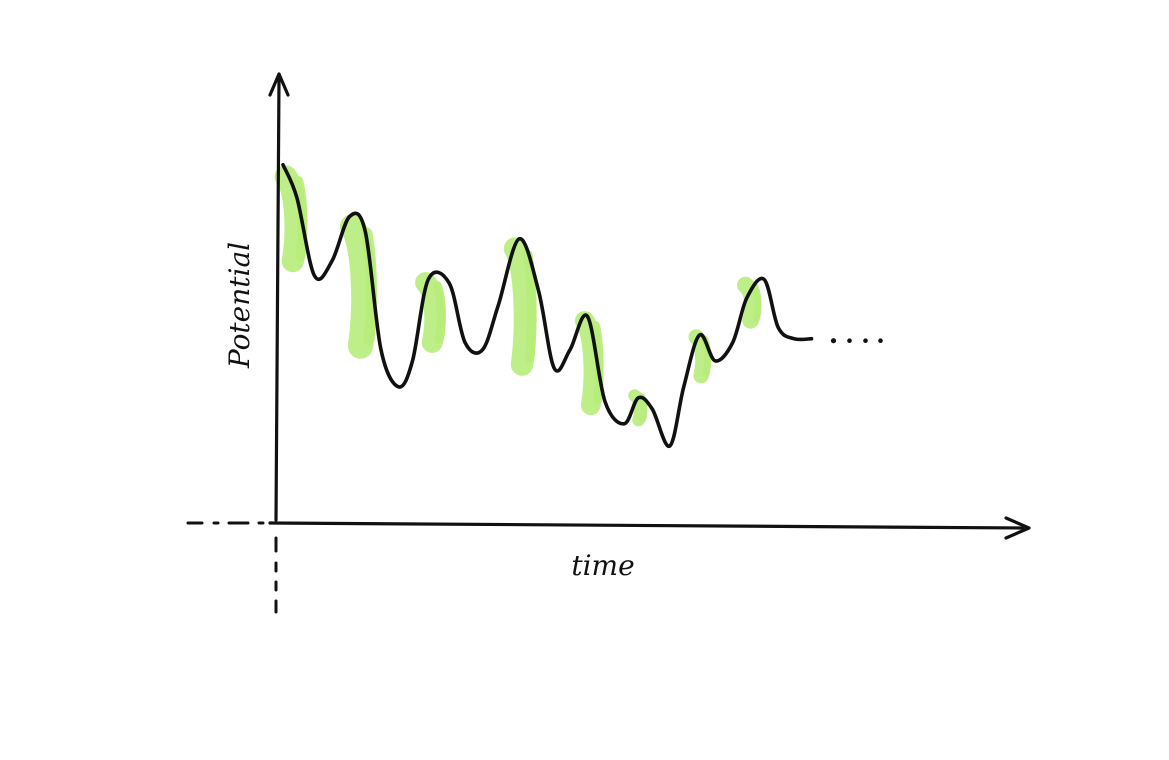 This screenshot has width=1169, height=760. I want to click on shade-stroke-5a, so click(589, 363).